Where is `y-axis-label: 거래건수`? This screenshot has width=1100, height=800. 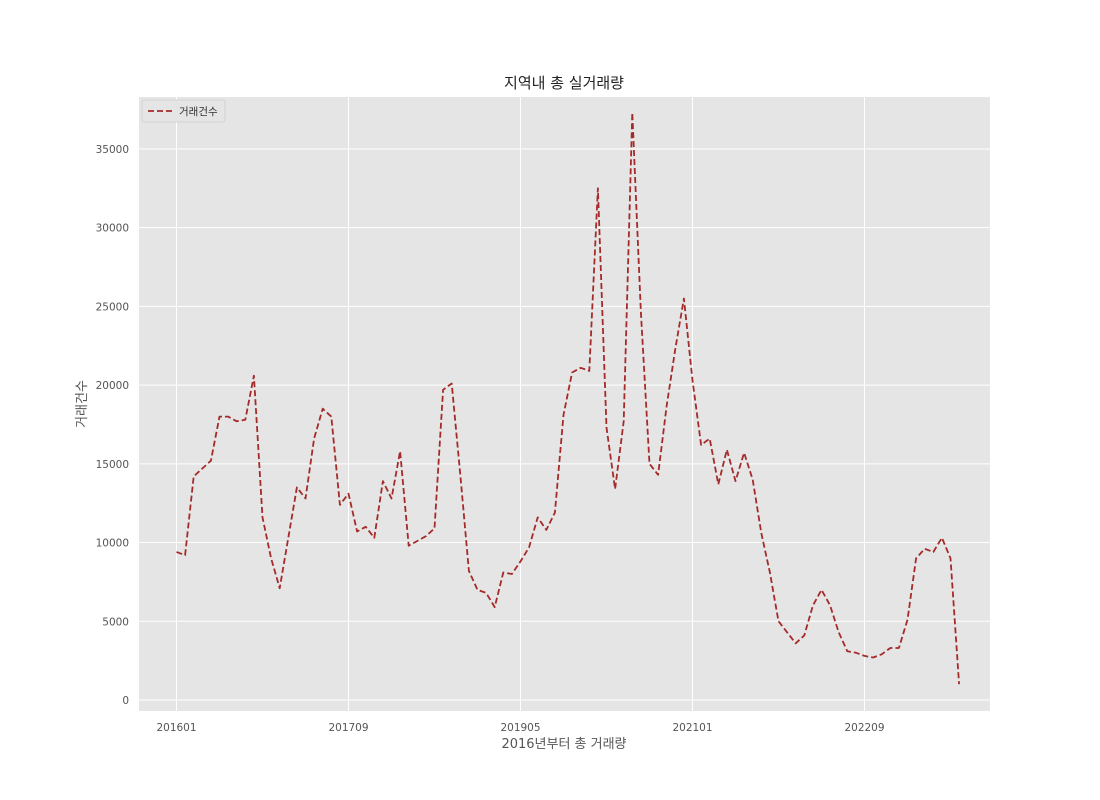 y-axis-label: 거래건수 is located at coordinates (82, 404).